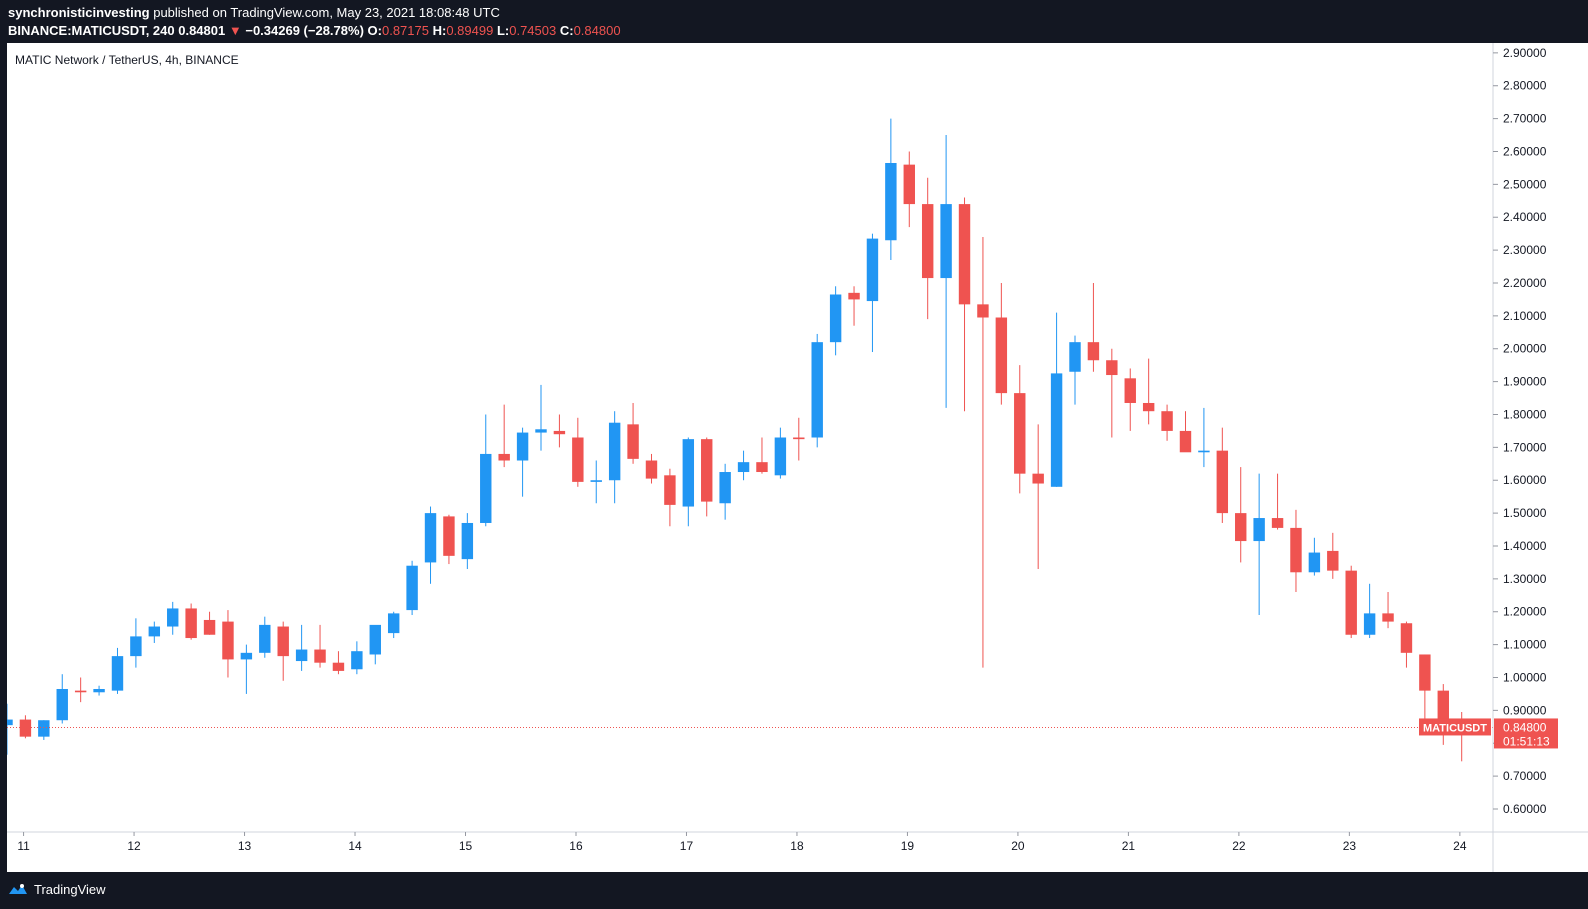 Image resolution: width=1588 pixels, height=909 pixels. What do you see at coordinates (1525, 382) in the screenshot?
I see `y-tick-label: 1.90000` at bounding box center [1525, 382].